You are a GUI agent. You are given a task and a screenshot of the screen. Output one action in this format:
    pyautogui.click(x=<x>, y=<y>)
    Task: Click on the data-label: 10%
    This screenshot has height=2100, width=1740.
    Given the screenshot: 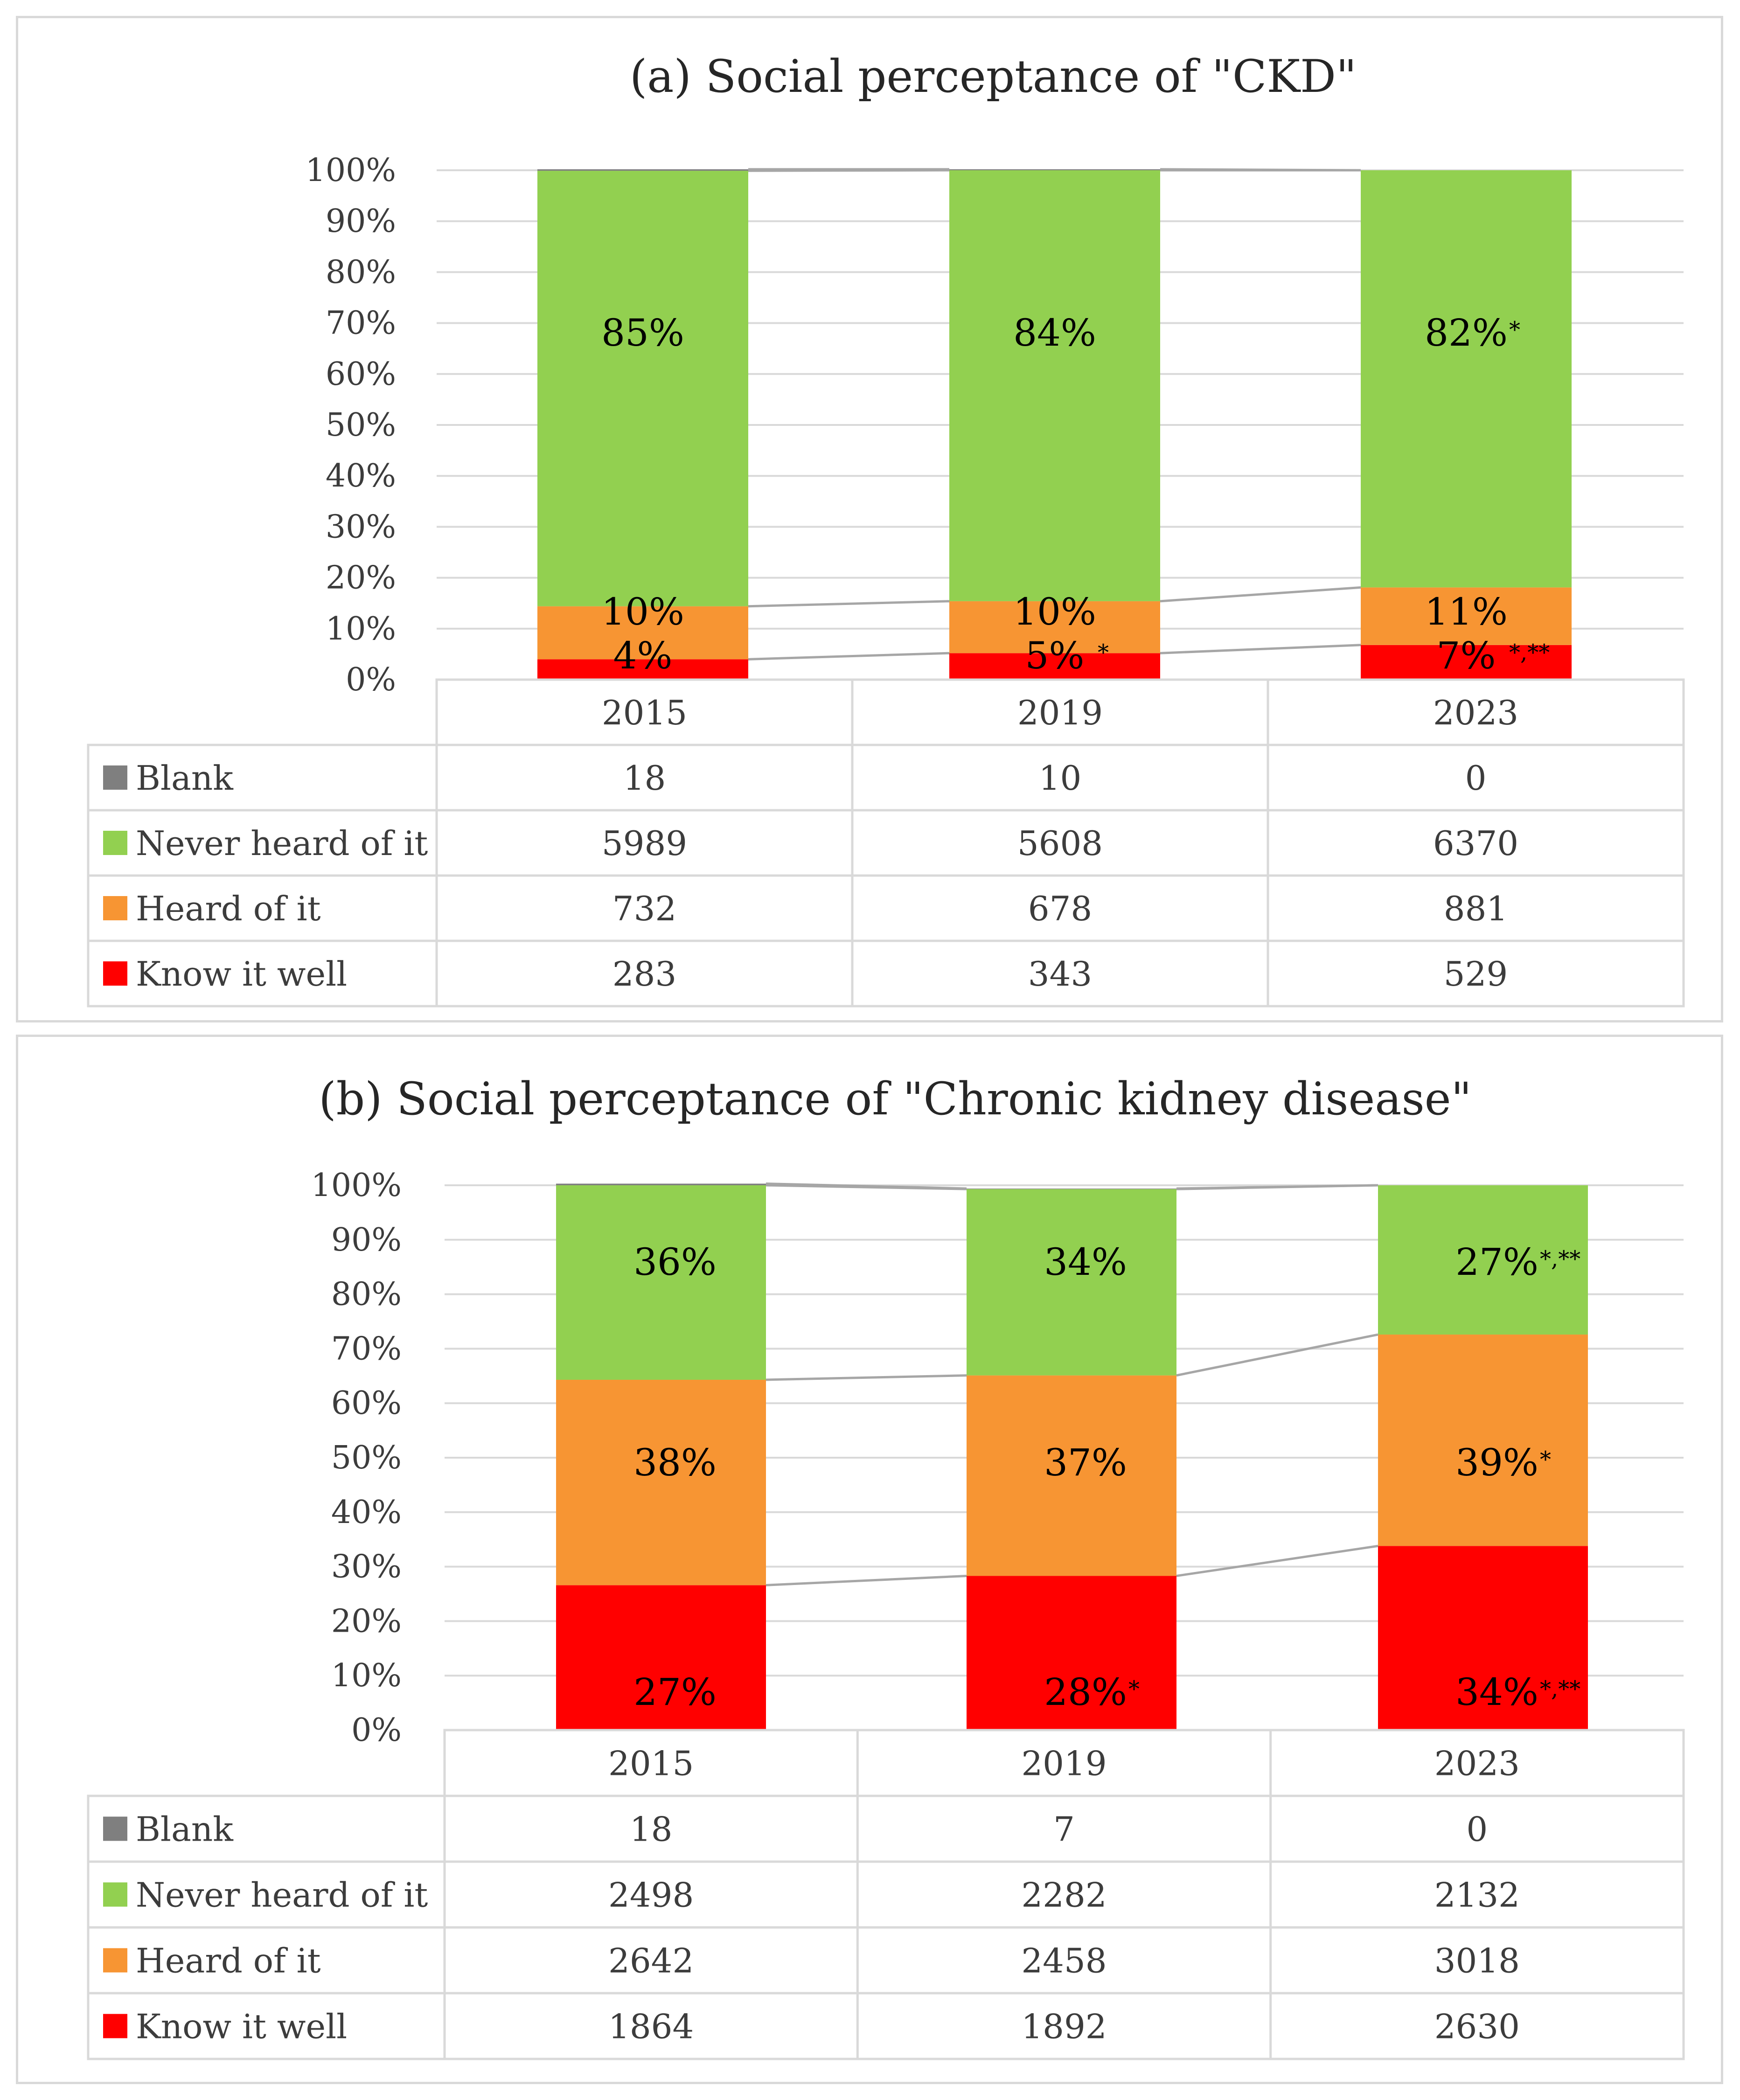 What is the action you would take?
    pyautogui.click(x=1054, y=611)
    